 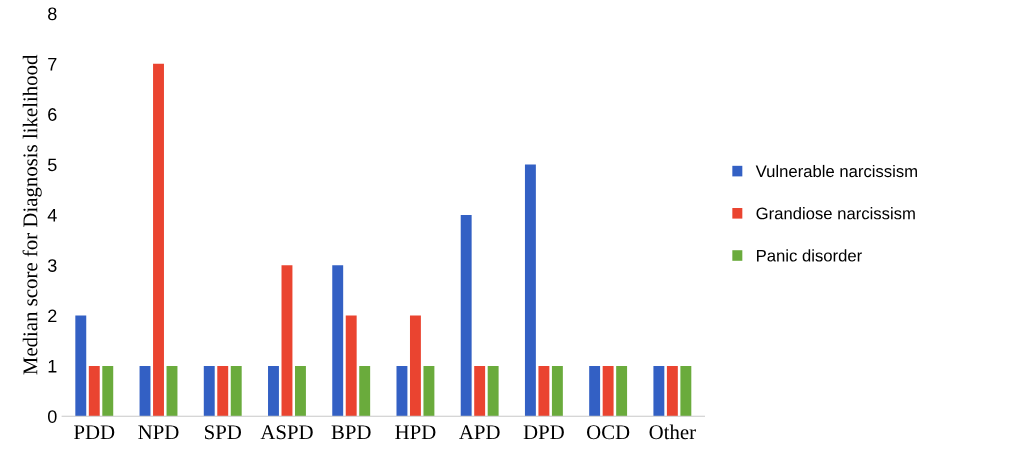 What do you see at coordinates (351, 432) in the screenshot?
I see `x-tick-label: BPD` at bounding box center [351, 432].